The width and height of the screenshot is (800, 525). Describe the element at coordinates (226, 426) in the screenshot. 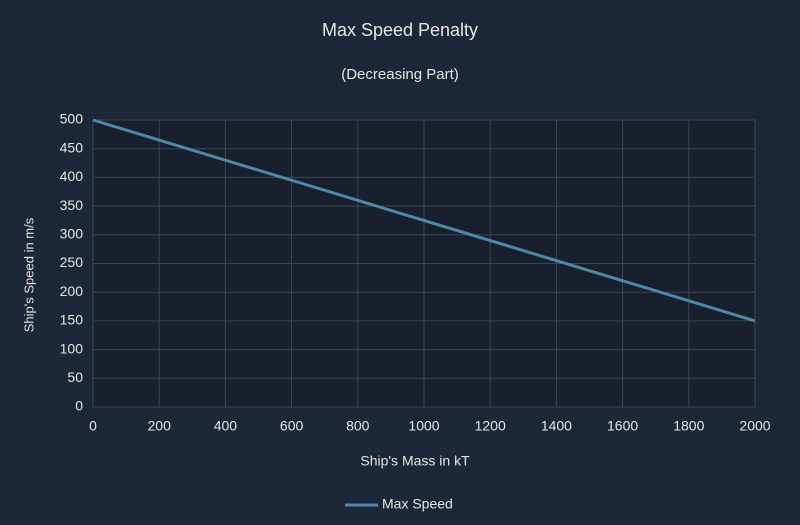

I see `x-tick-label: 400` at that location.